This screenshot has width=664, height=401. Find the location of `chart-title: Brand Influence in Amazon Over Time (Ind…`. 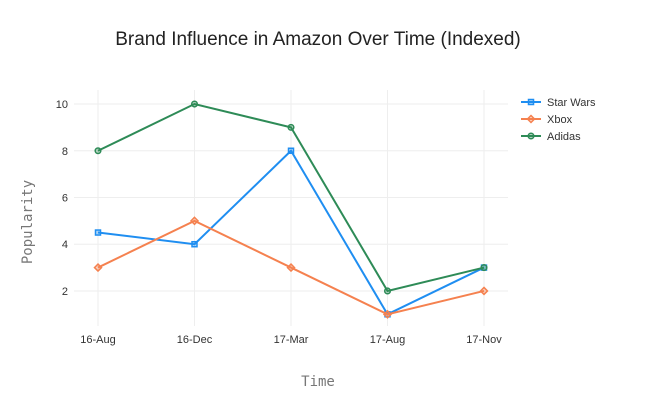

chart-title: Brand Influence in Amazon Over Time (Ind… is located at coordinates (318, 39).